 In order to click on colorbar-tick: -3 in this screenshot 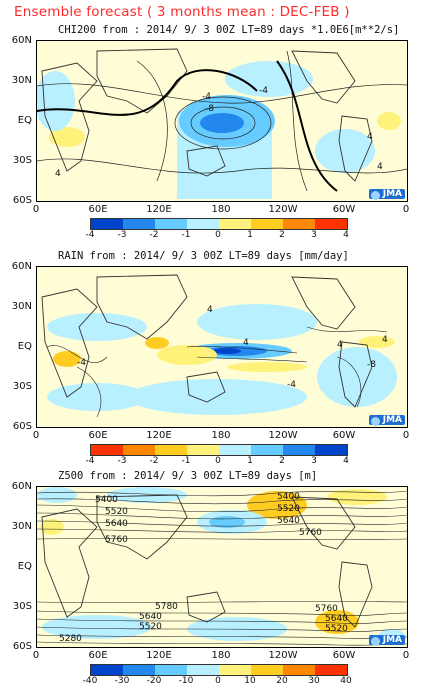, I will do `click(122, 461)`.